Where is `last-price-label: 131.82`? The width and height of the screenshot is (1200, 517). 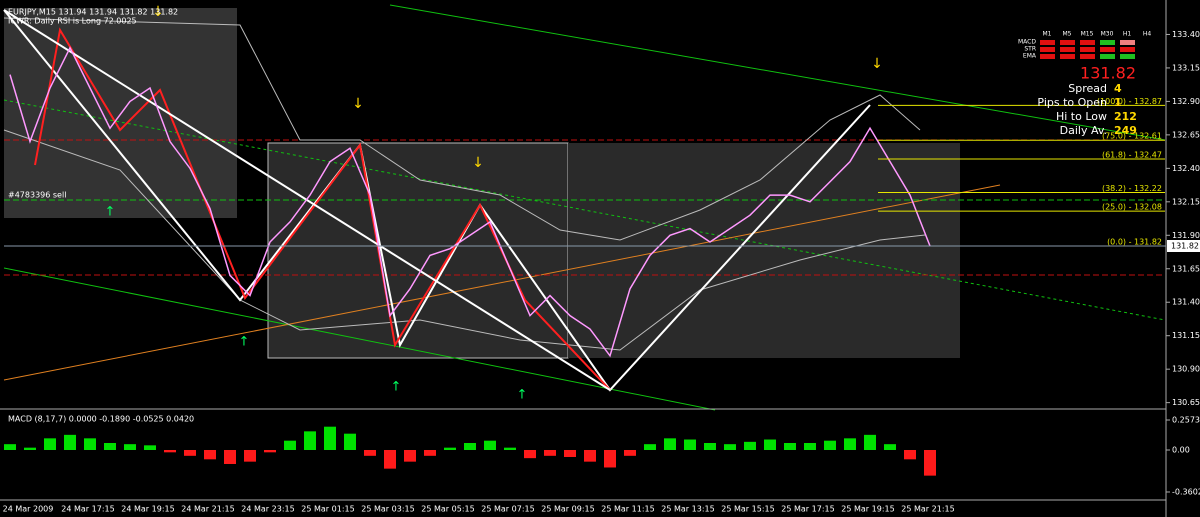 last-price-label: 131.82 is located at coordinates (1185, 245).